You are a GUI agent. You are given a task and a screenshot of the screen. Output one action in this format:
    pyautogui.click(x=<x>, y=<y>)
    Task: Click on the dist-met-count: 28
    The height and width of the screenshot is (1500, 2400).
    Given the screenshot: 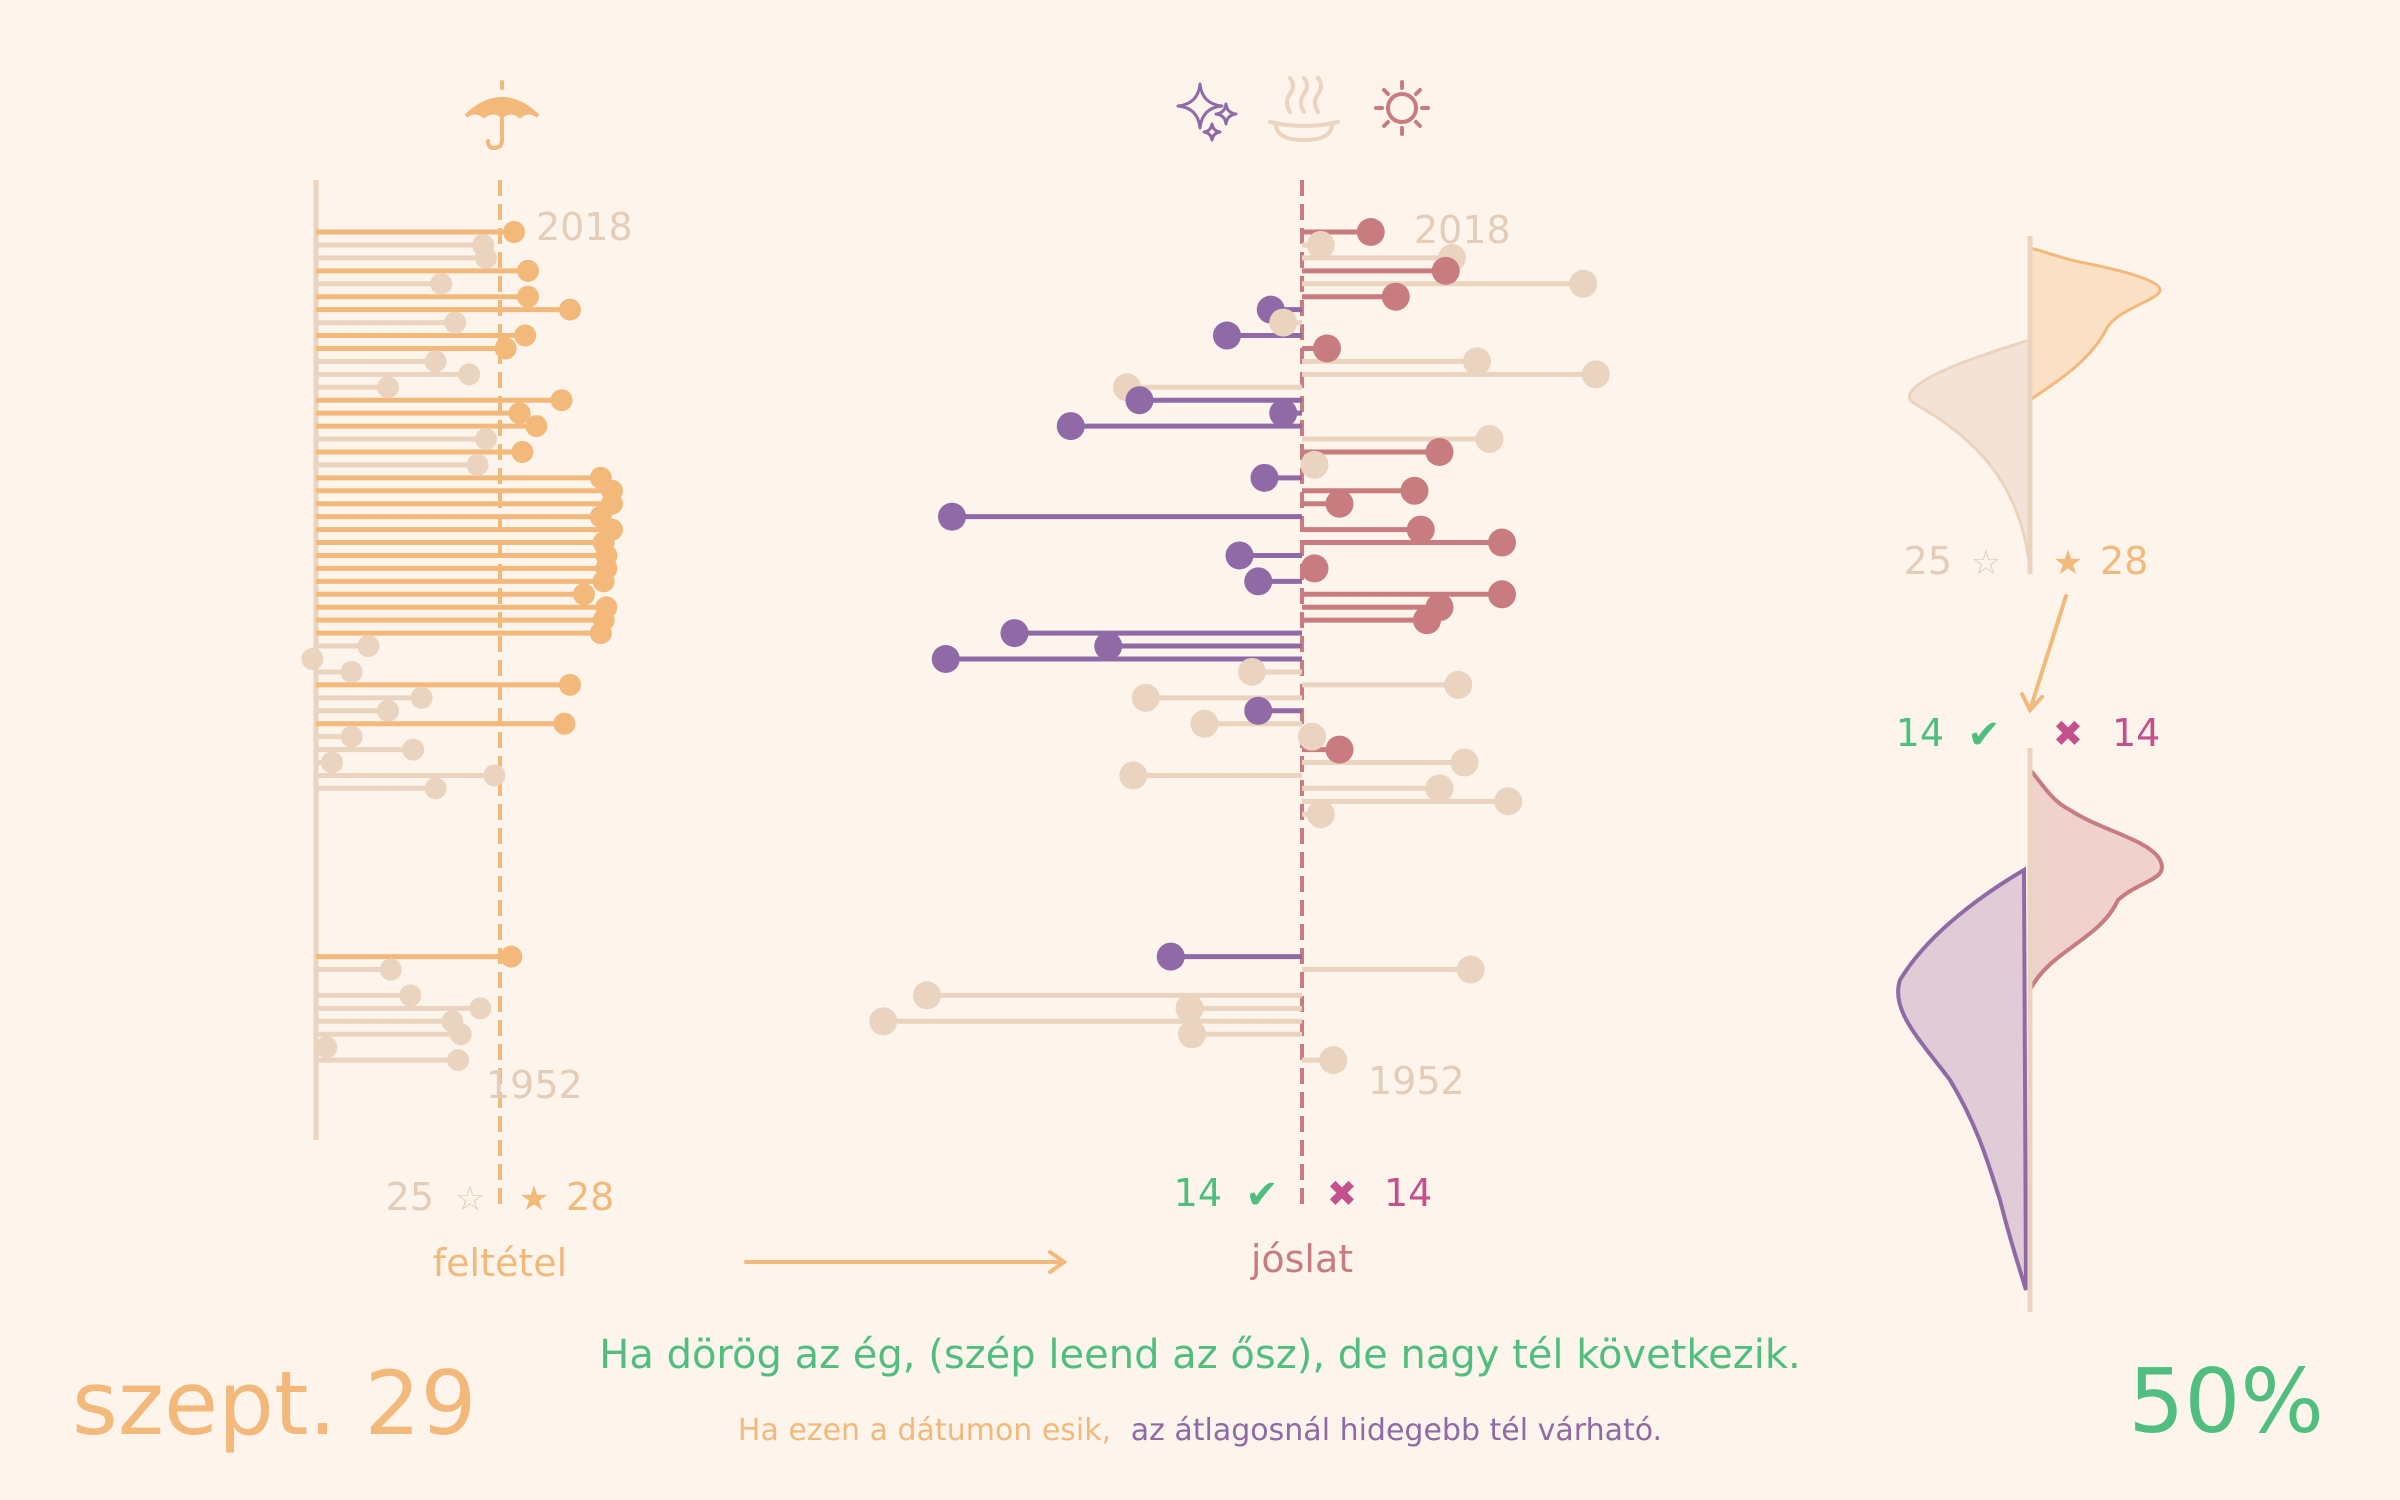 What is the action you would take?
    pyautogui.click(x=2124, y=561)
    